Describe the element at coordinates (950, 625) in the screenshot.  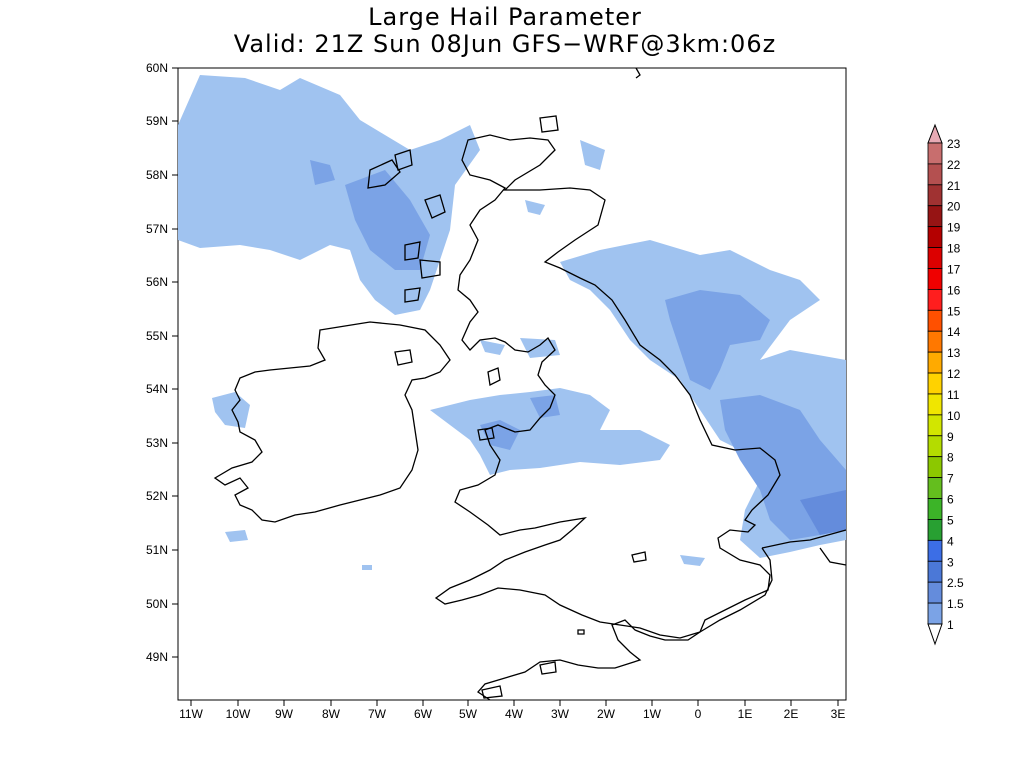
I see `colorbar-label: 1` at that location.